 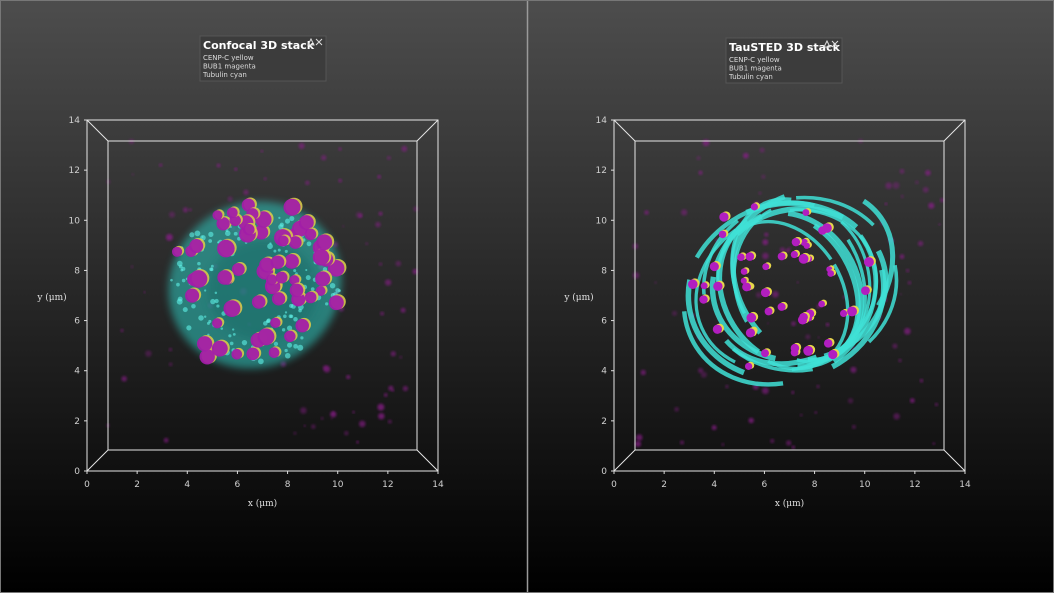 I want to click on y-tick-label: 4, so click(x=604, y=372).